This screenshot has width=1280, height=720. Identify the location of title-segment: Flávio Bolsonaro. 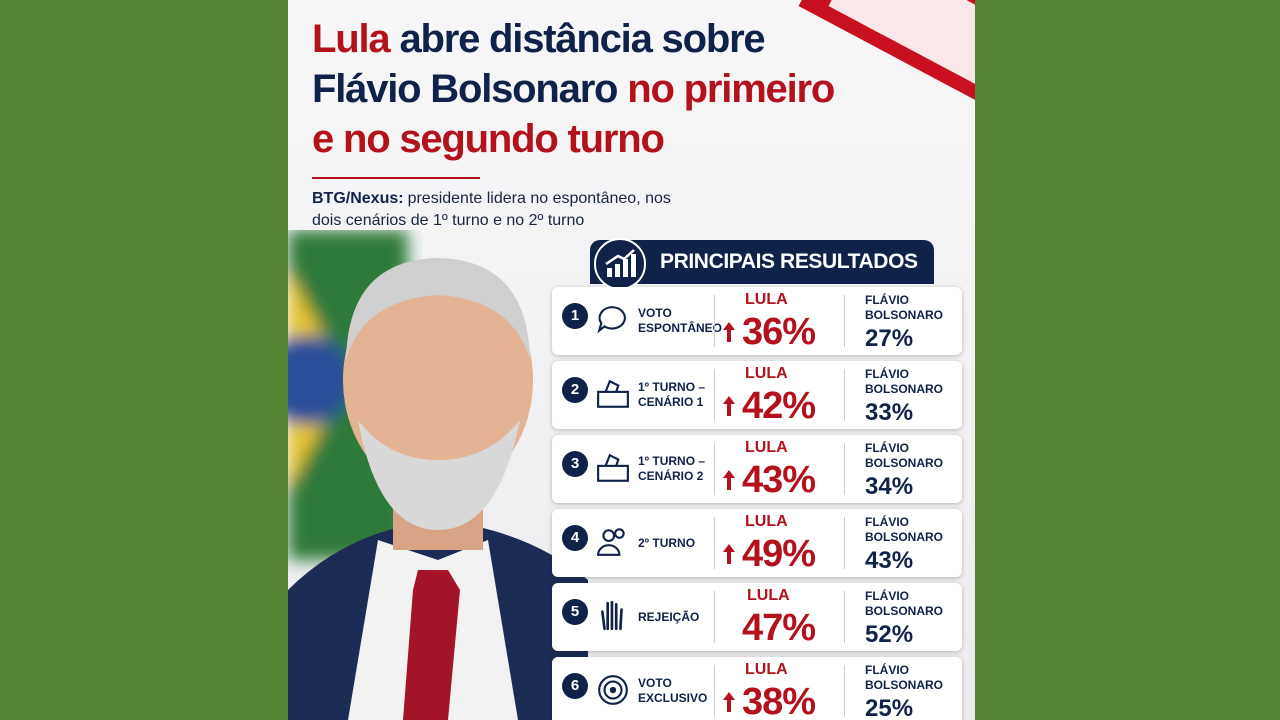
(465, 89).